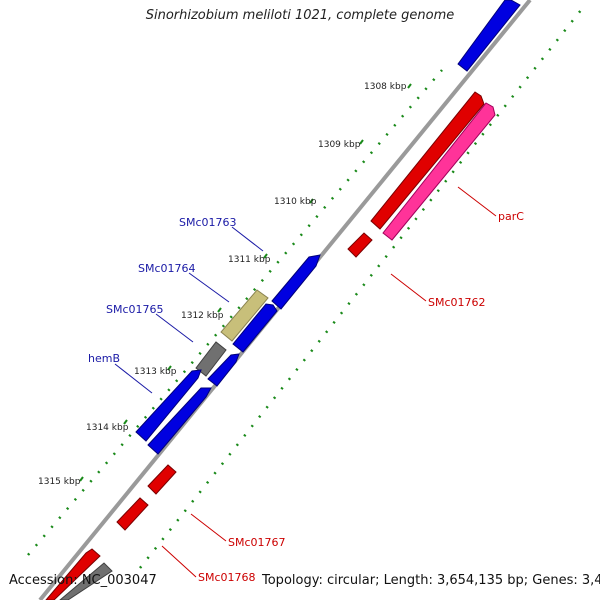  What do you see at coordinates (511, 216) in the screenshot?
I see `gene-label: parC` at bounding box center [511, 216].